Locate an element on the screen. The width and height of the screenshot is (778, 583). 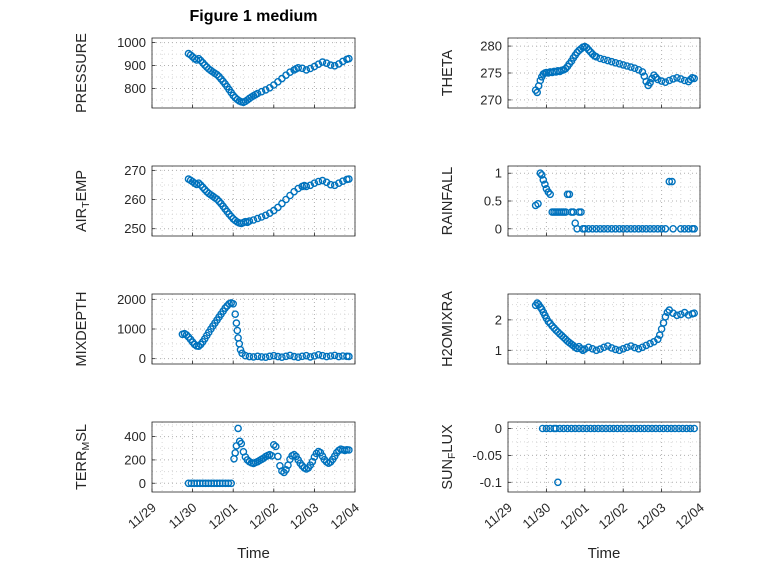
y-tick-labels: 270 275 280 is located at coordinates (491, 73).